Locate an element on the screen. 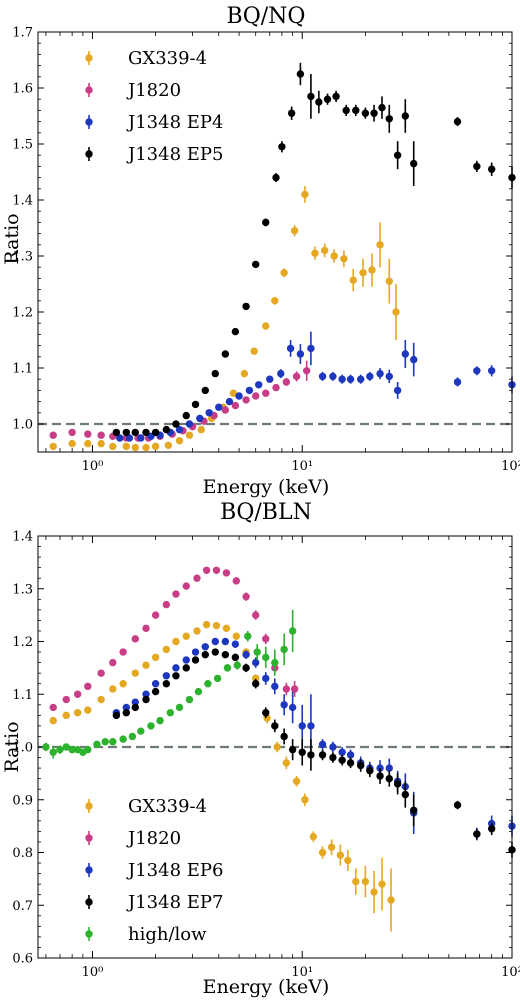 This screenshot has height=1002, width=520. legend: GX339-4 J1820 J1348 EP4 J1348 EP5 is located at coordinates (154, 106).